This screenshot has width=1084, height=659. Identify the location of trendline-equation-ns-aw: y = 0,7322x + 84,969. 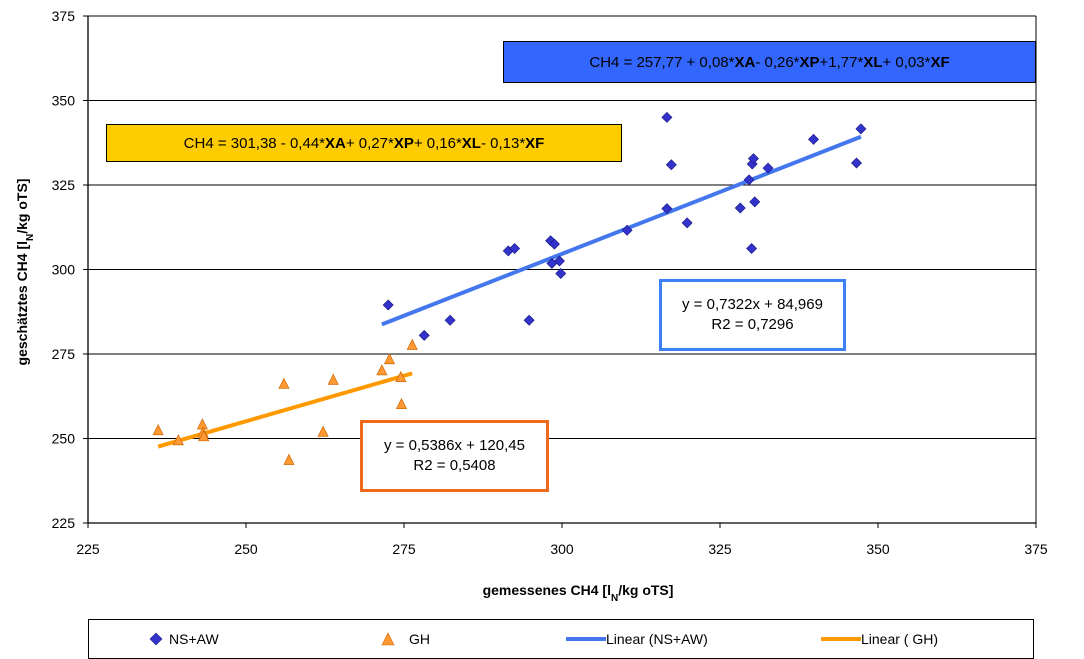
(752, 304).